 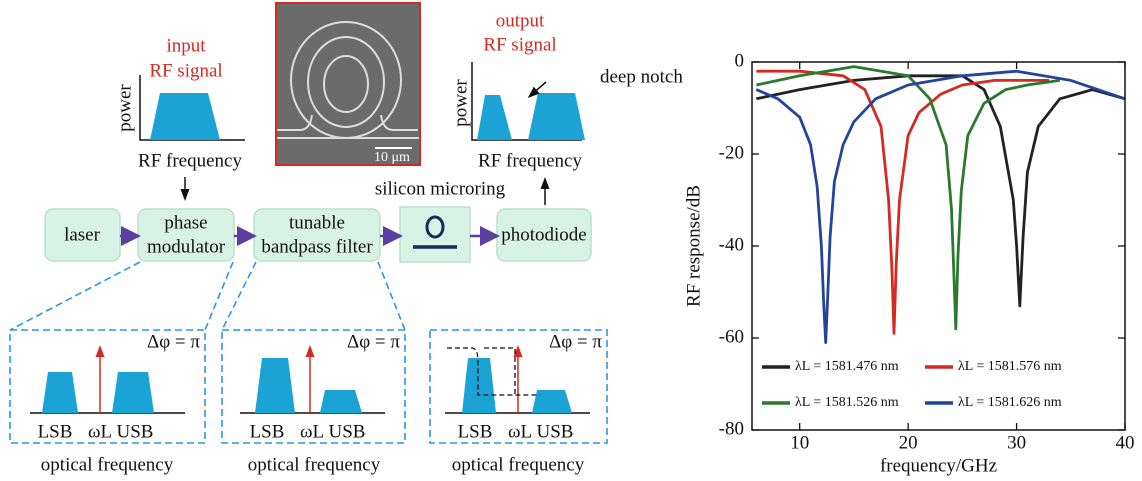 What do you see at coordinates (185, 222) in the screenshot?
I see `node-label: phase` at bounding box center [185, 222].